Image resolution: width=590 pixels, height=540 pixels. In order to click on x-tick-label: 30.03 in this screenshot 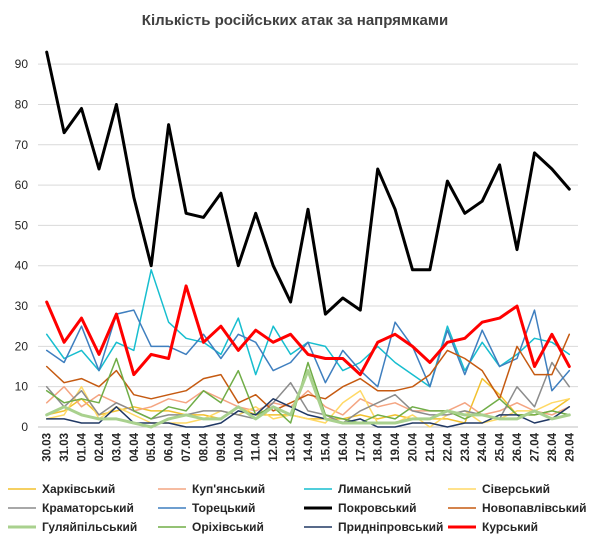, I will do `click(48, 447)`.